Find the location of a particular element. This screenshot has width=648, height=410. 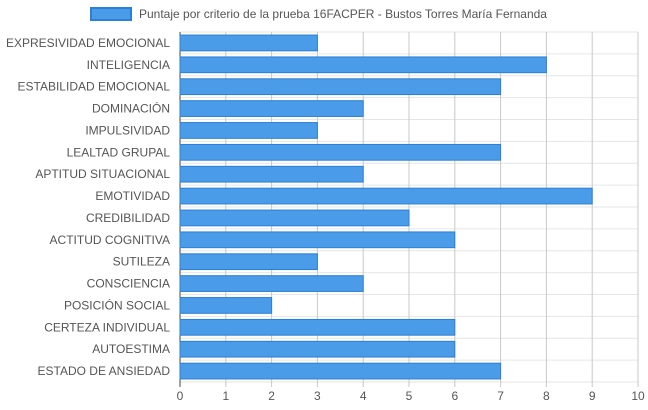

x-tick-label: 1 is located at coordinates (225, 396).